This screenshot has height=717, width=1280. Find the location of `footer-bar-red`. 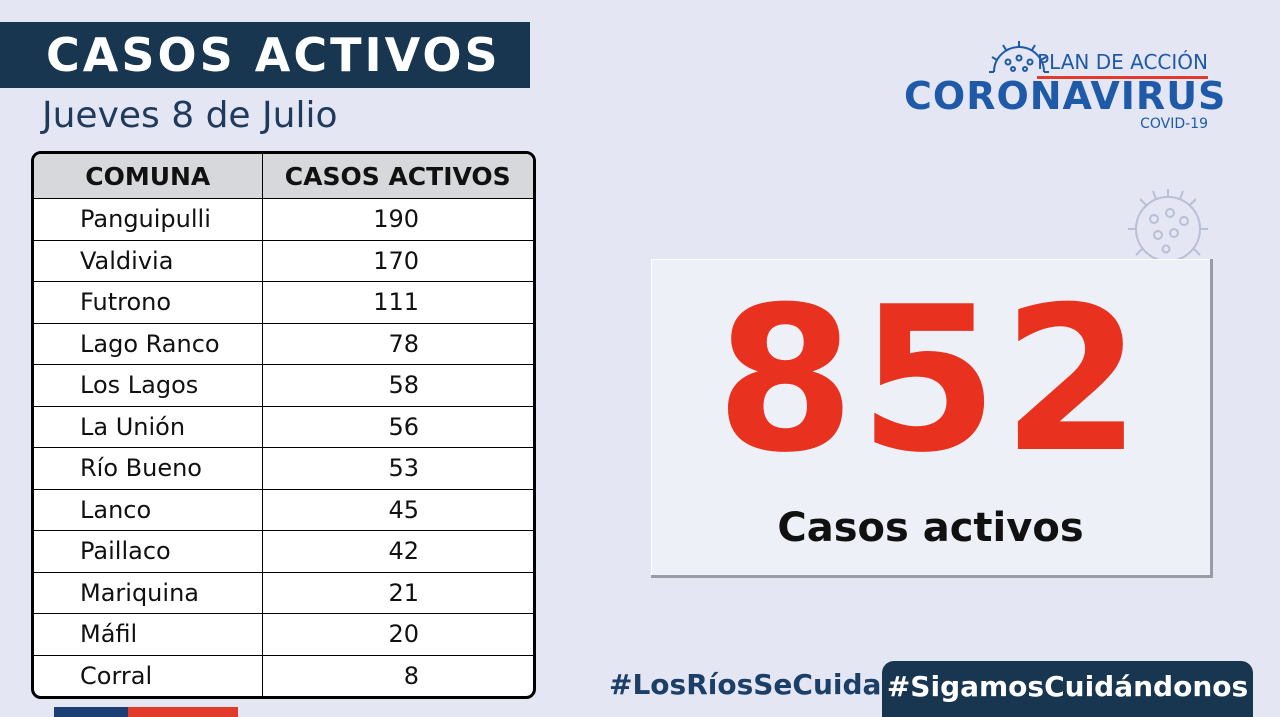

footer-bar-red is located at coordinates (183, 712).